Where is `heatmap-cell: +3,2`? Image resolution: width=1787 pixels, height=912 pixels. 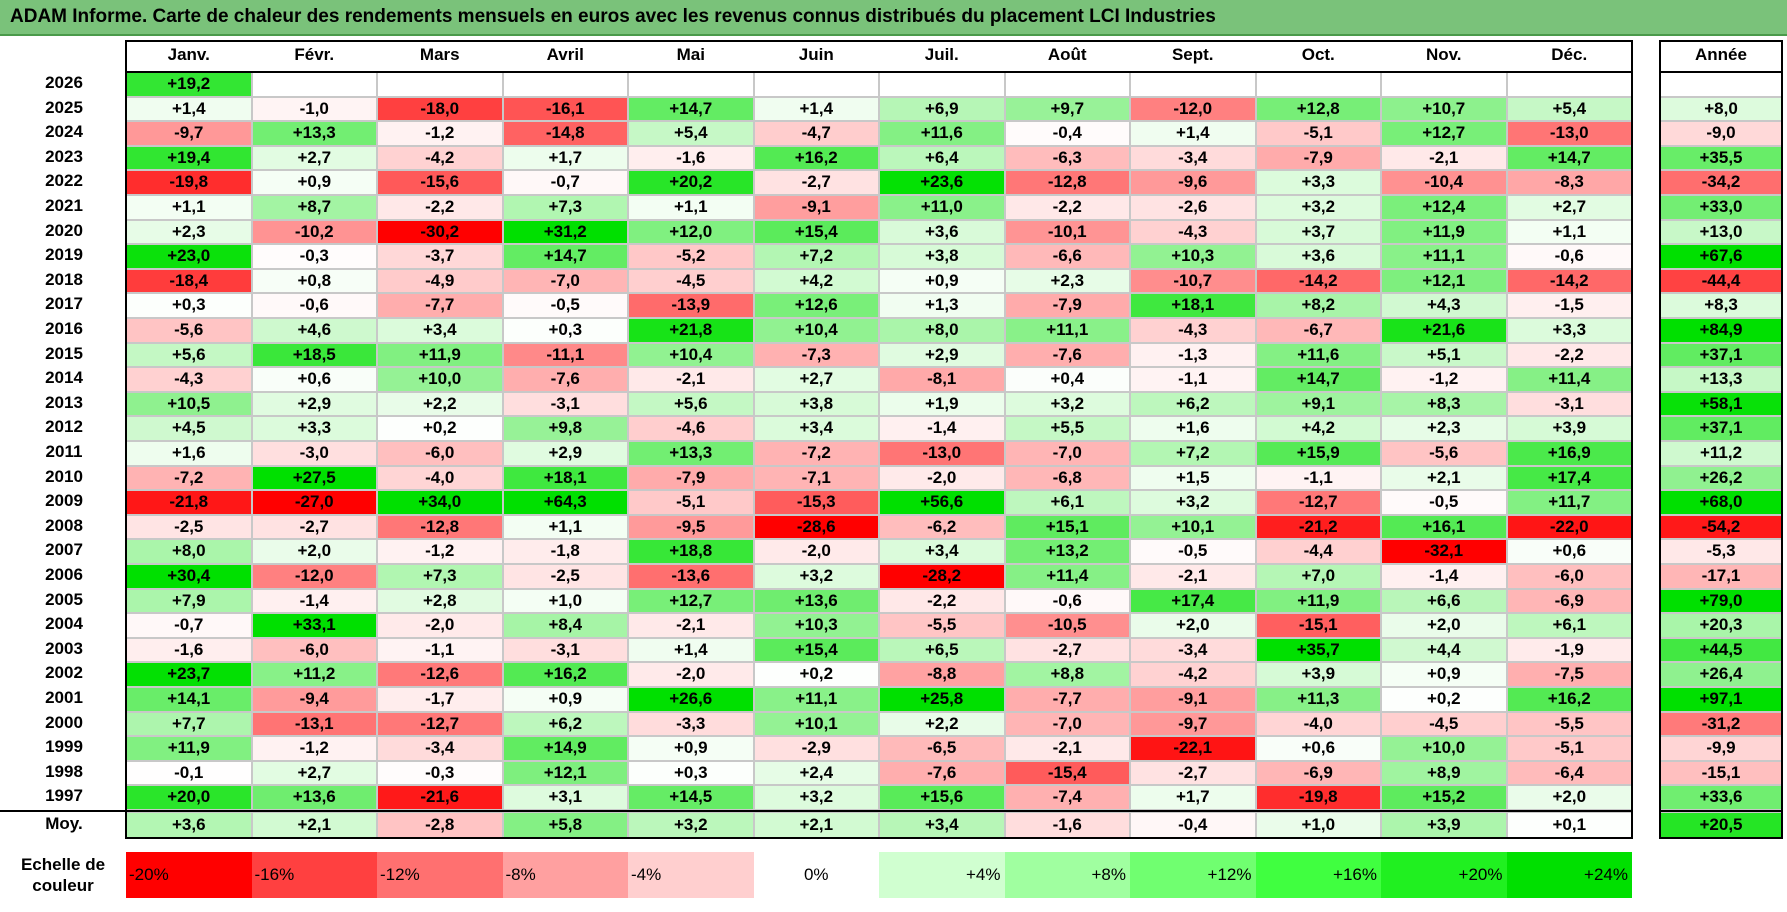
heatmap-cell: +3,2 is located at coordinates (1067, 404).